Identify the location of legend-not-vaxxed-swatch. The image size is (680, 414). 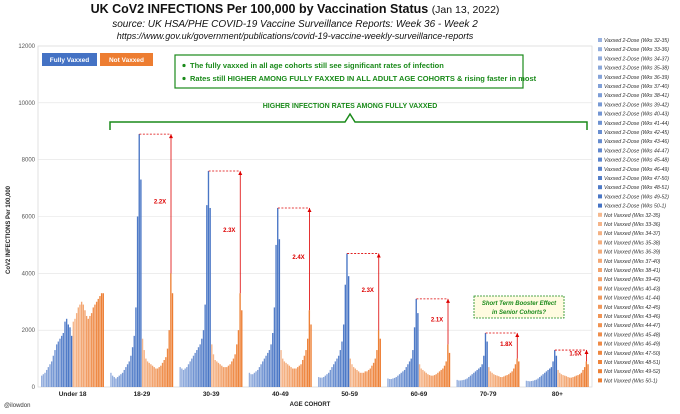
(126, 59).